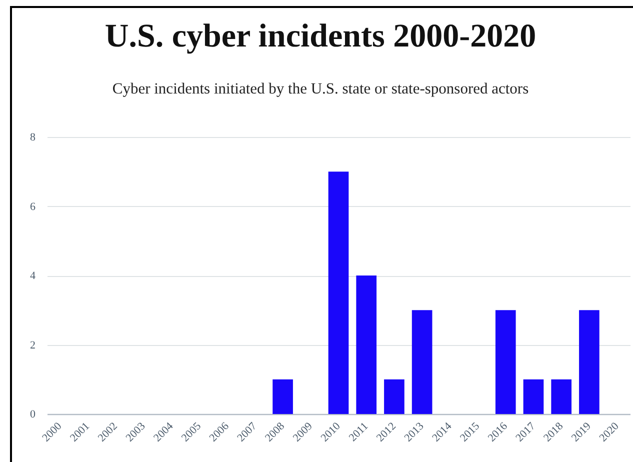 The width and height of the screenshot is (633, 462). What do you see at coordinates (33, 276) in the screenshot?
I see `y-tick-label: 4` at bounding box center [33, 276].